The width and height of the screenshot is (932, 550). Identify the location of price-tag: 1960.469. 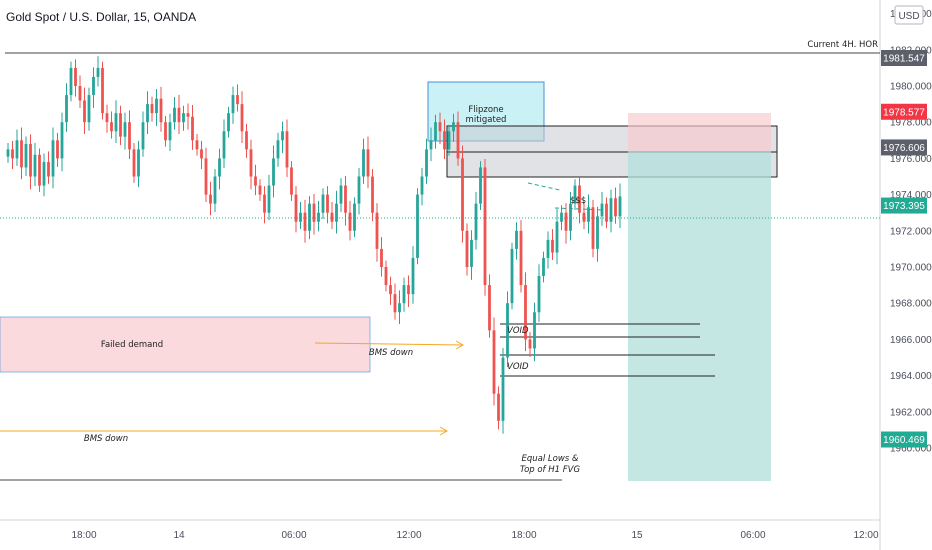
(904, 439).